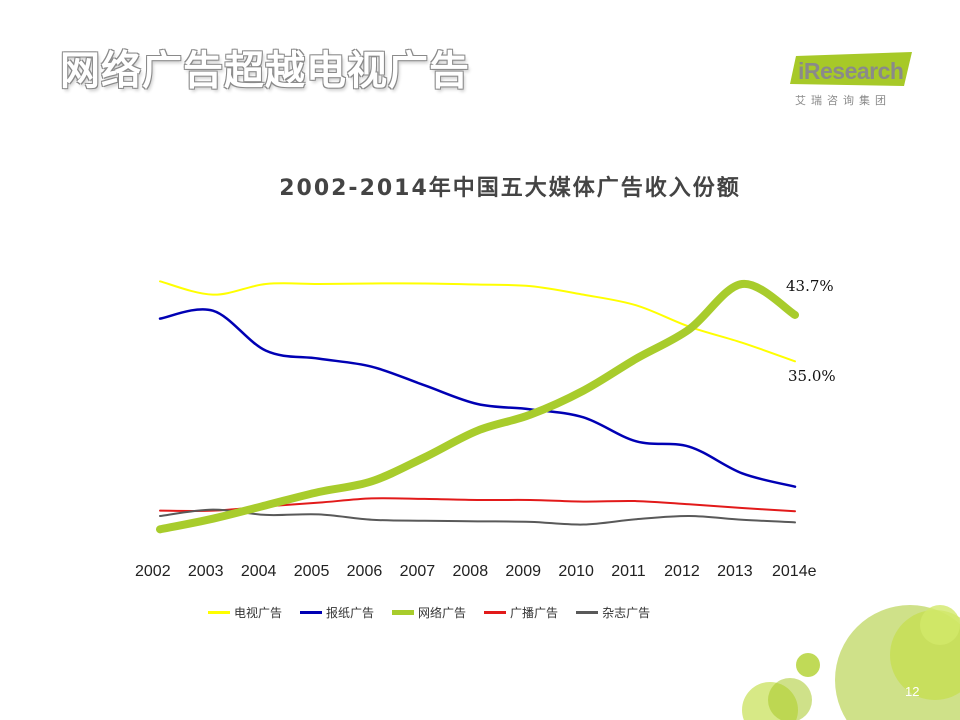  Describe the element at coordinates (794, 571) in the screenshot. I see `x-tick-label: 2014e` at that location.